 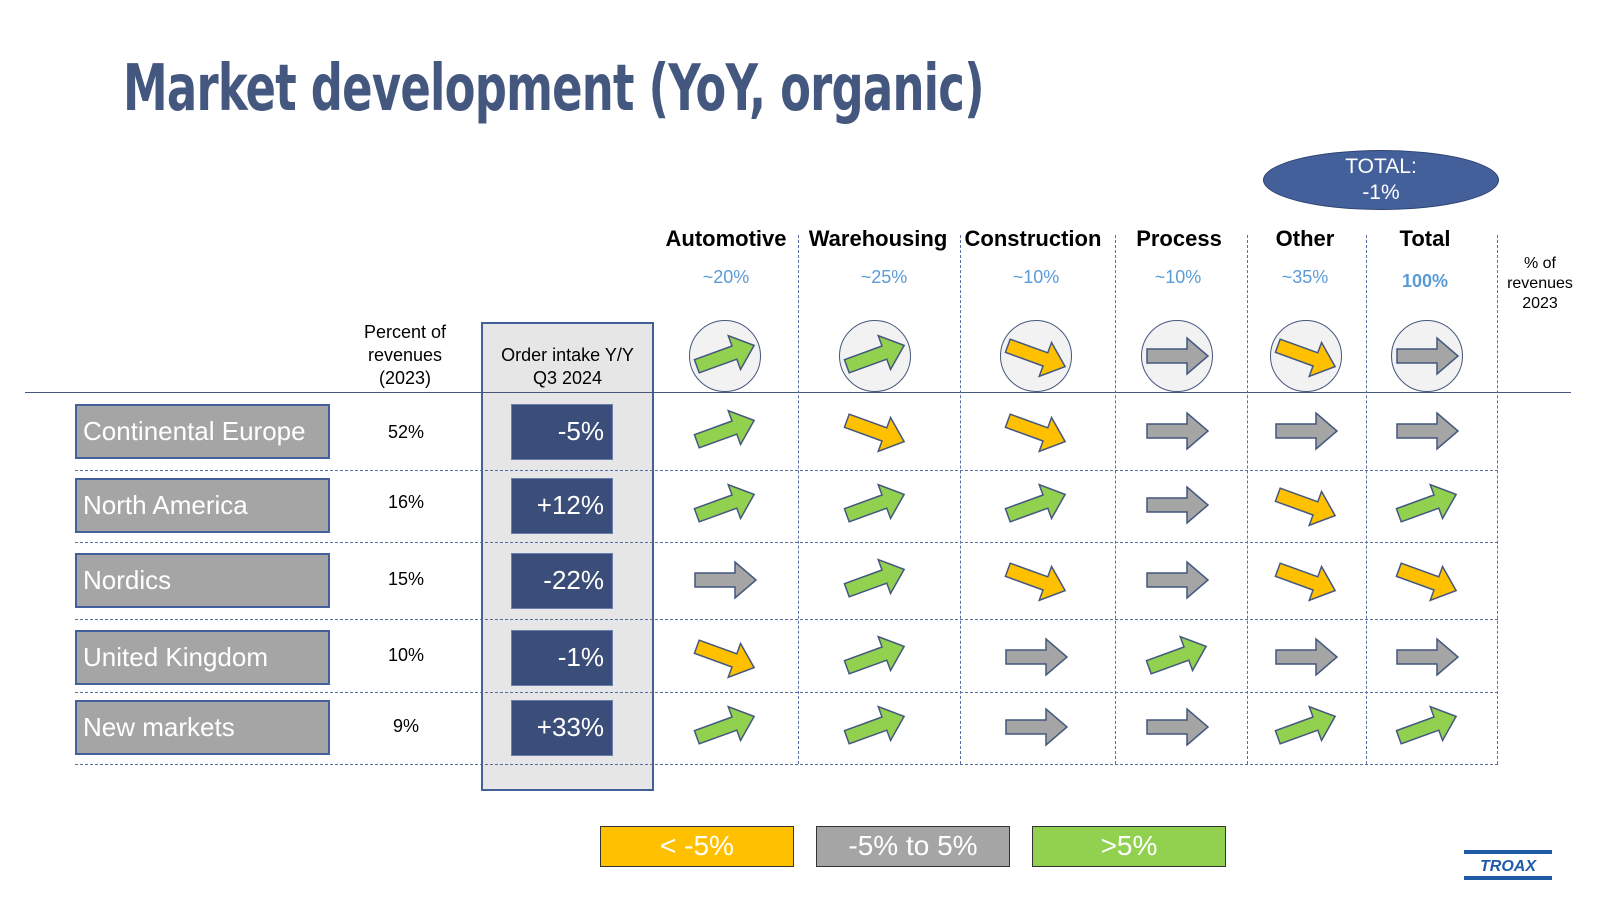 I want to click on total-badge: TOTAL: -1%, so click(x=1381, y=180).